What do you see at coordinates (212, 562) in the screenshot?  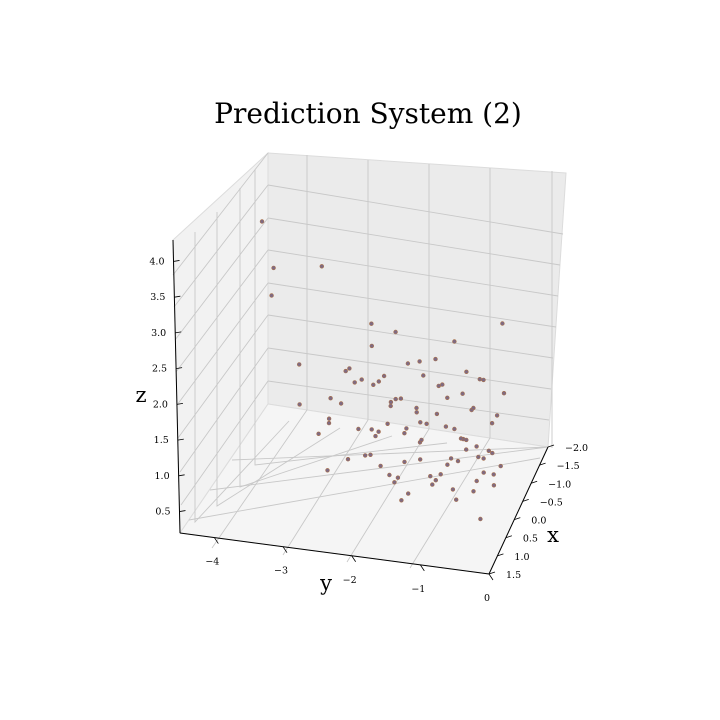 I see `y-tick-label: −4` at bounding box center [212, 562].